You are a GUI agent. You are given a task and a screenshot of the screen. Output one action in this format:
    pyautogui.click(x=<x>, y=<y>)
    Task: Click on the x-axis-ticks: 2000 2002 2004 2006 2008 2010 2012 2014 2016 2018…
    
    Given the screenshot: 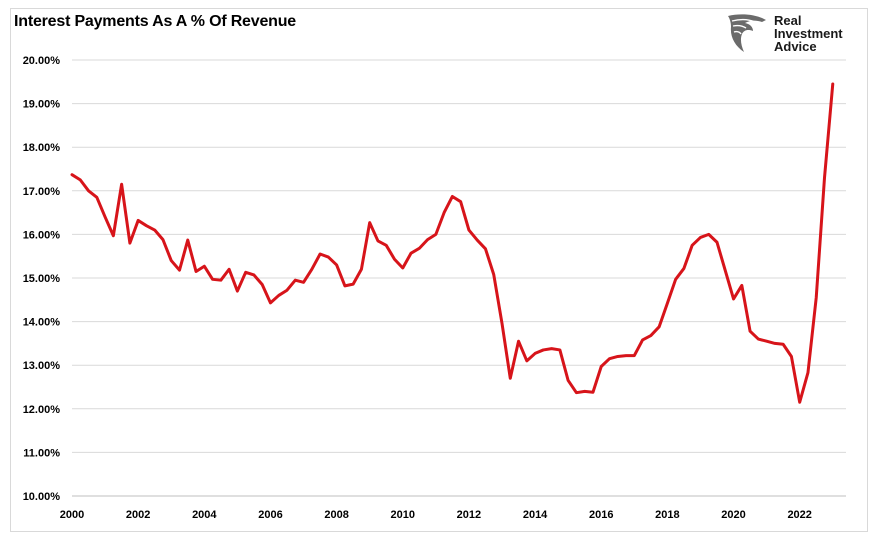 What is the action you would take?
    pyautogui.click(x=436, y=515)
    